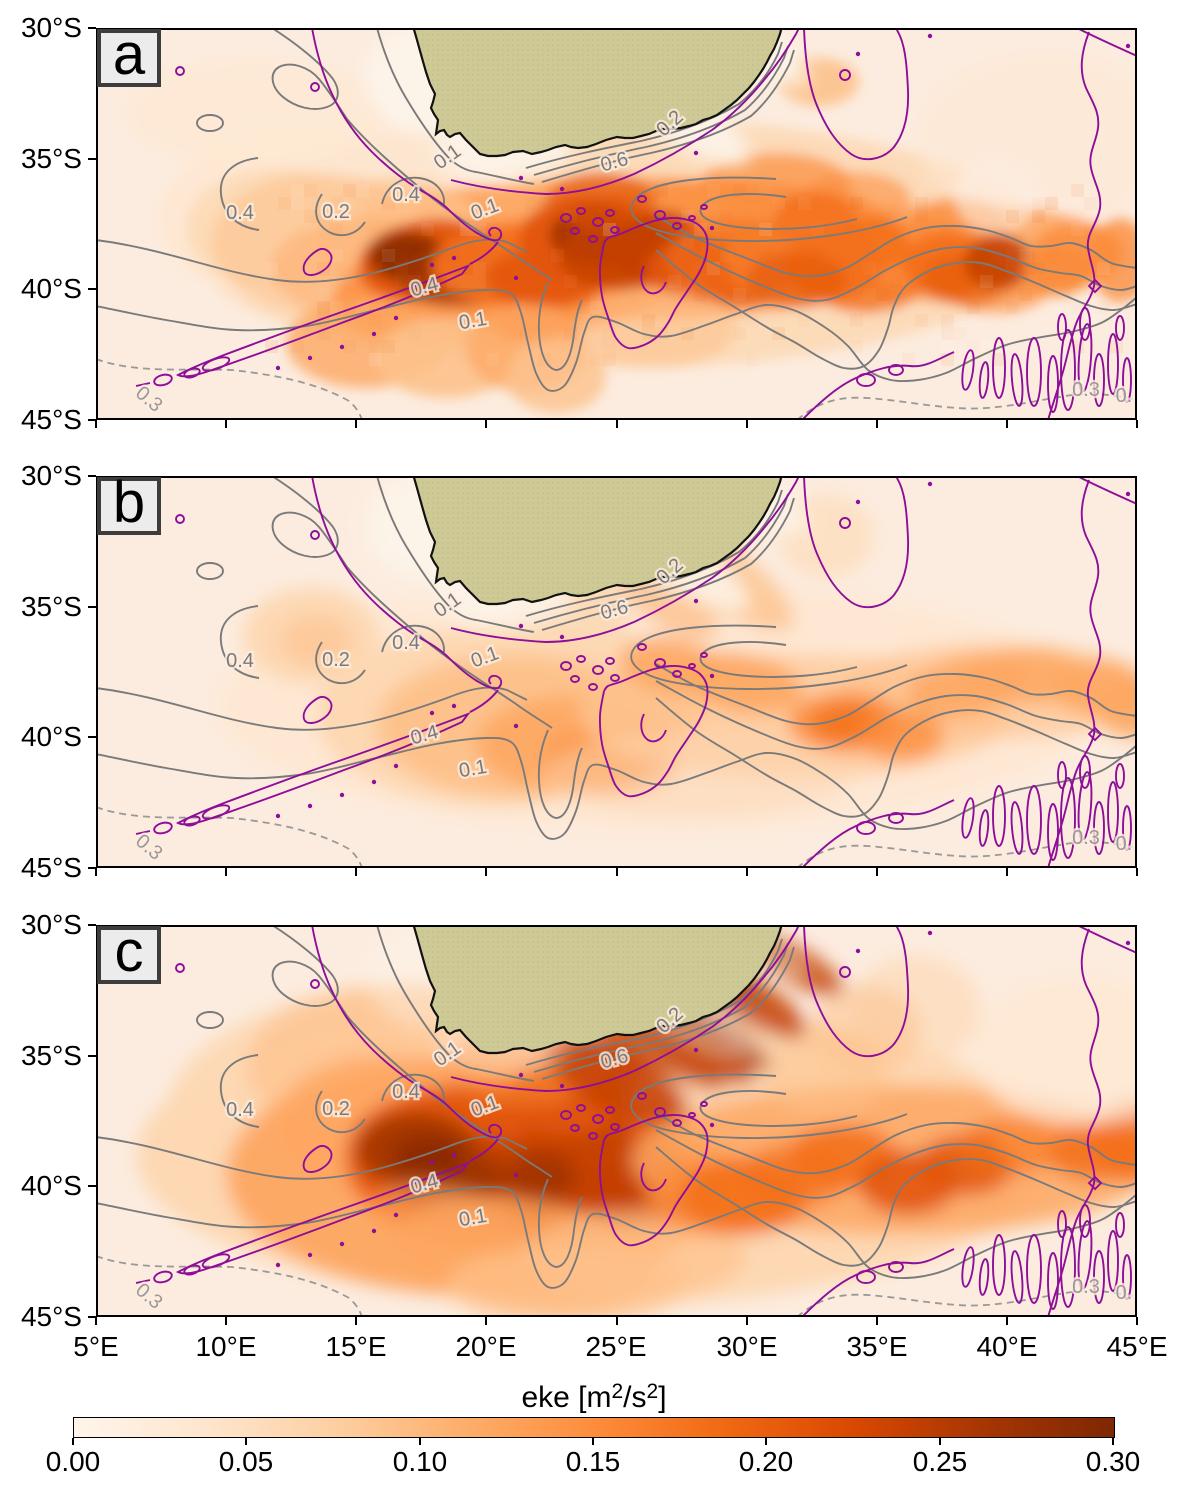  Describe the element at coordinates (129, 505) in the screenshot. I see `svg-text: b` at that location.